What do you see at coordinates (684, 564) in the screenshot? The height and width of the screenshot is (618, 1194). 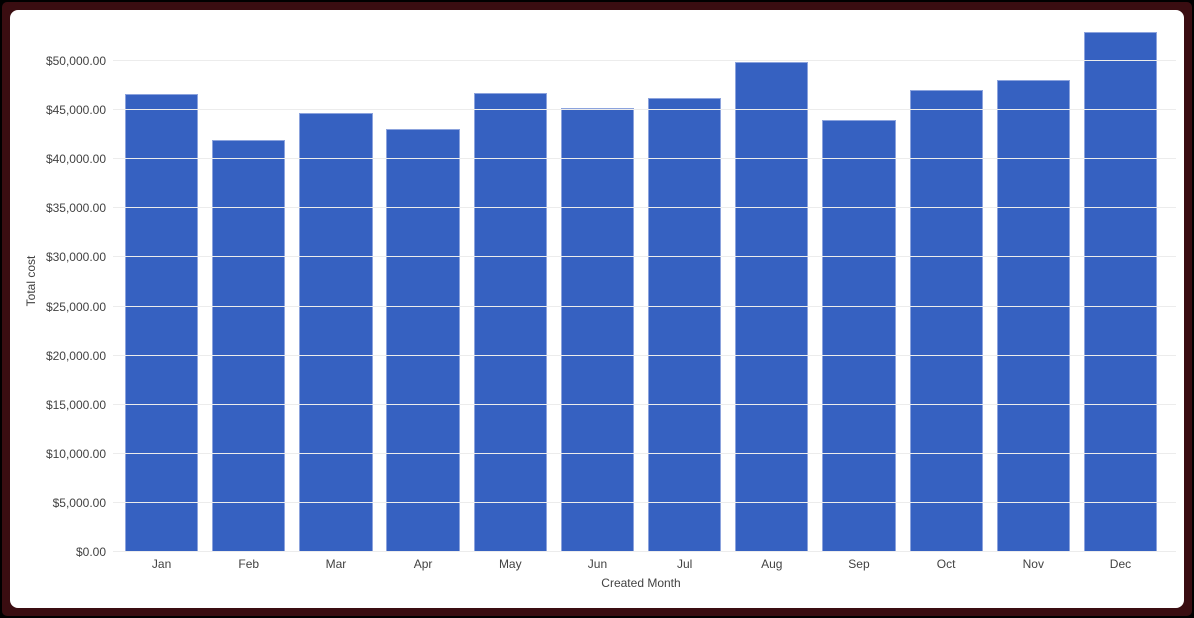 I see `x-tick-label: Jul` at bounding box center [684, 564].